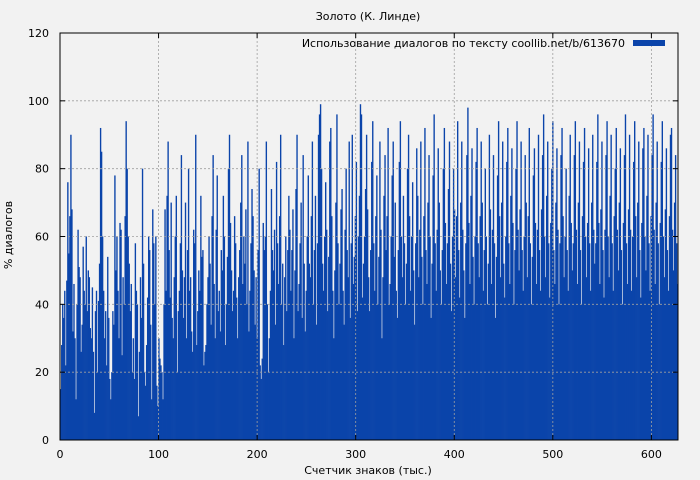 This screenshot has height=480, width=700. What do you see at coordinates (552, 454) in the screenshot?
I see `x-tick-label: 500` at bounding box center [552, 454].